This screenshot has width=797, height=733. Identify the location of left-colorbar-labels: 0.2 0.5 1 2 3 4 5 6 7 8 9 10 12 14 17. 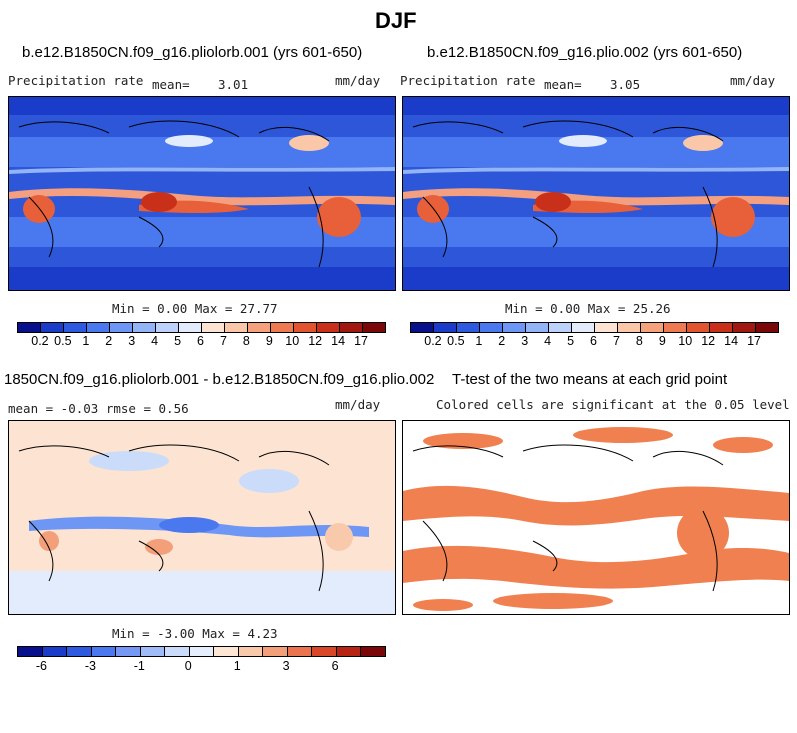
(200, 341).